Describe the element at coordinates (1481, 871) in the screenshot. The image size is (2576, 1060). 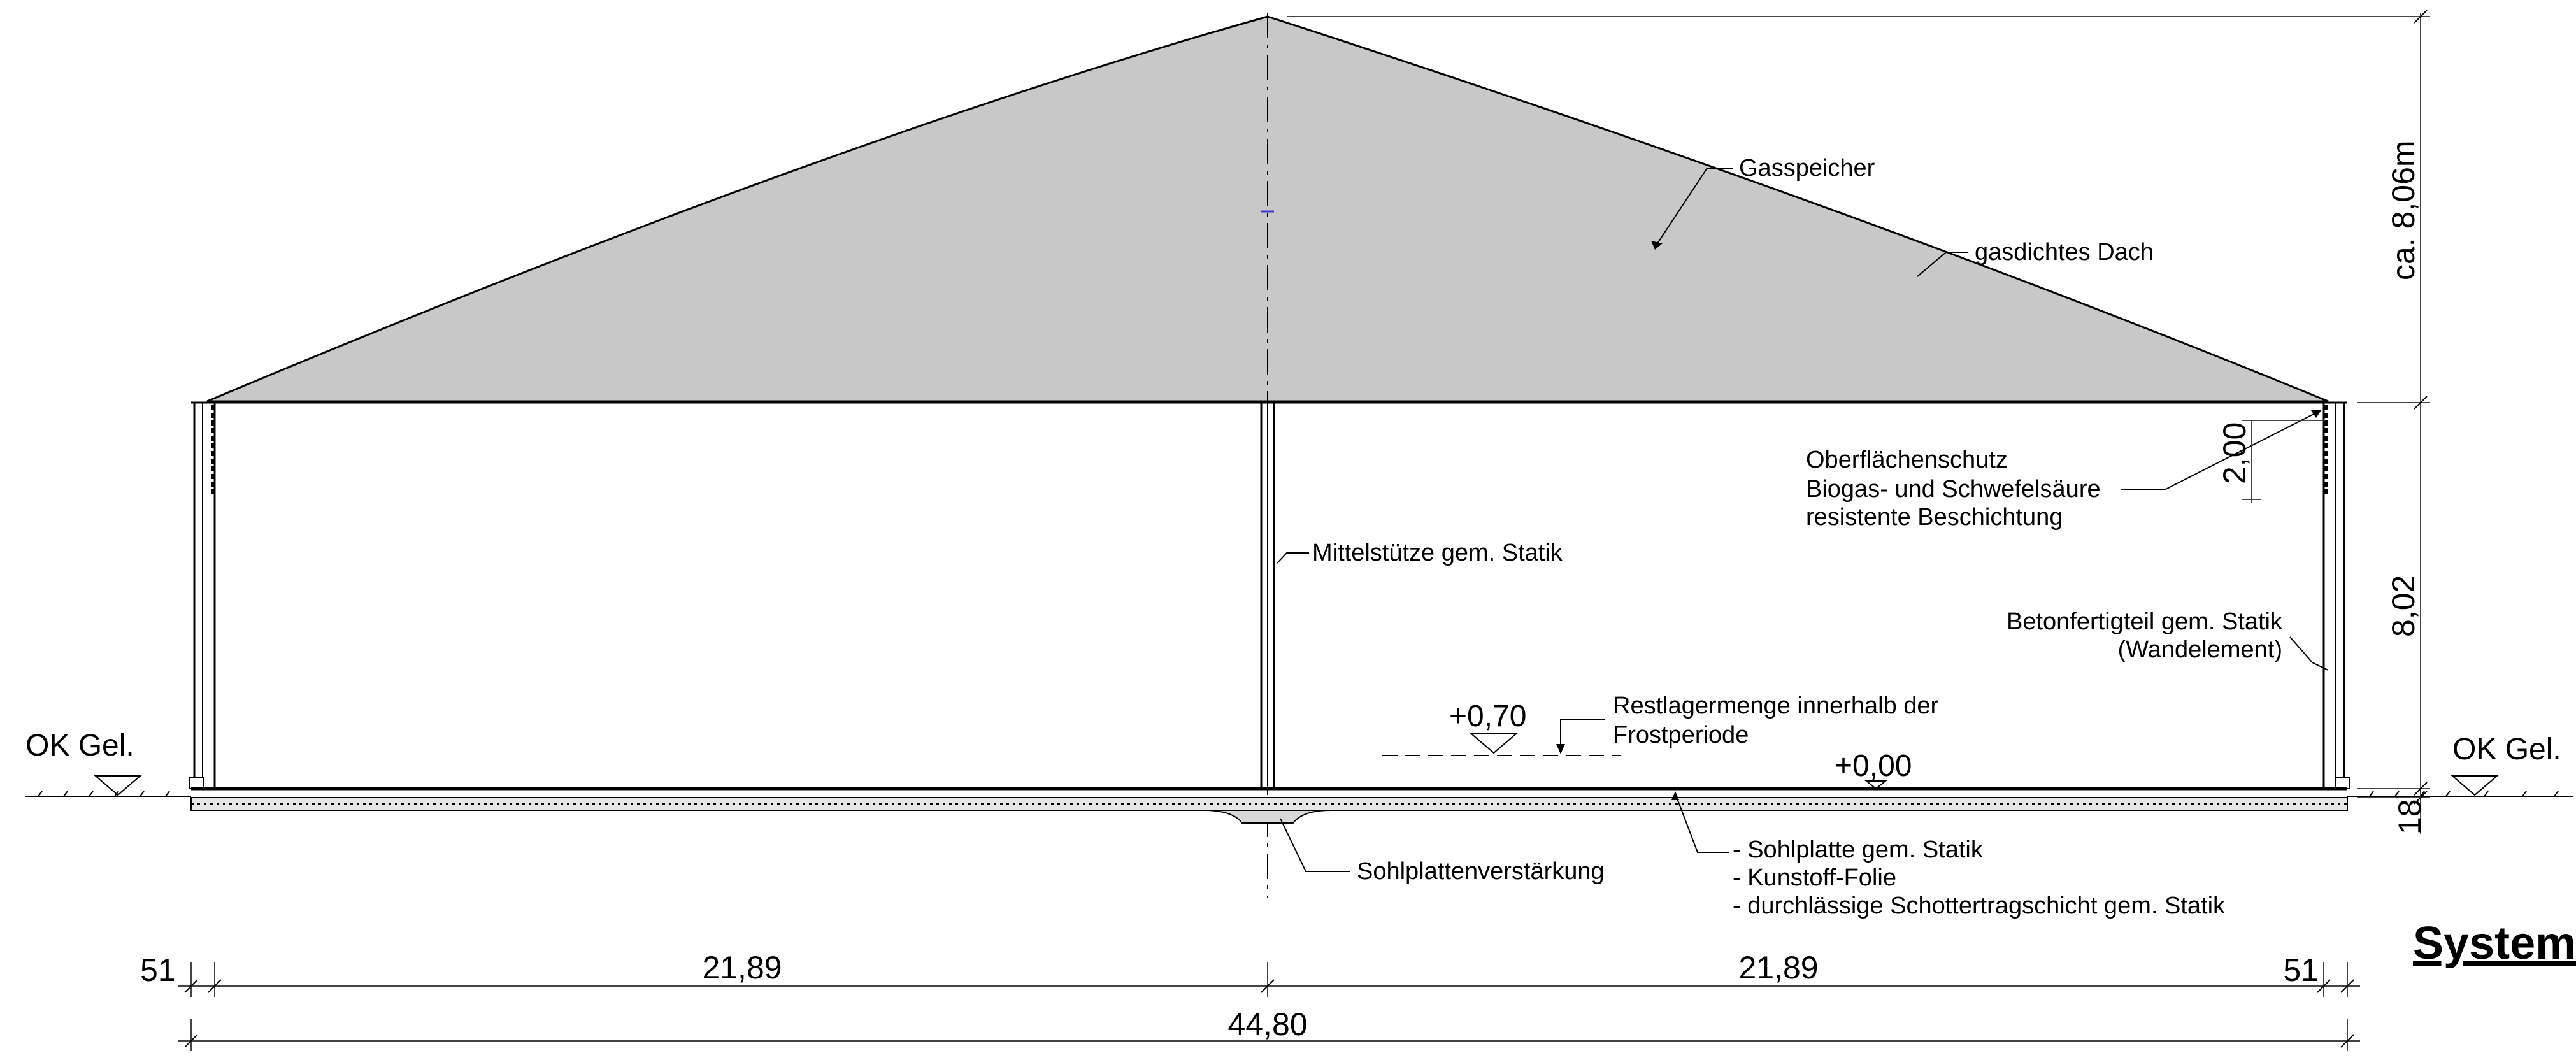
I see `sohlverstaerkung-label: Sohlplattenverstärkung` at that location.